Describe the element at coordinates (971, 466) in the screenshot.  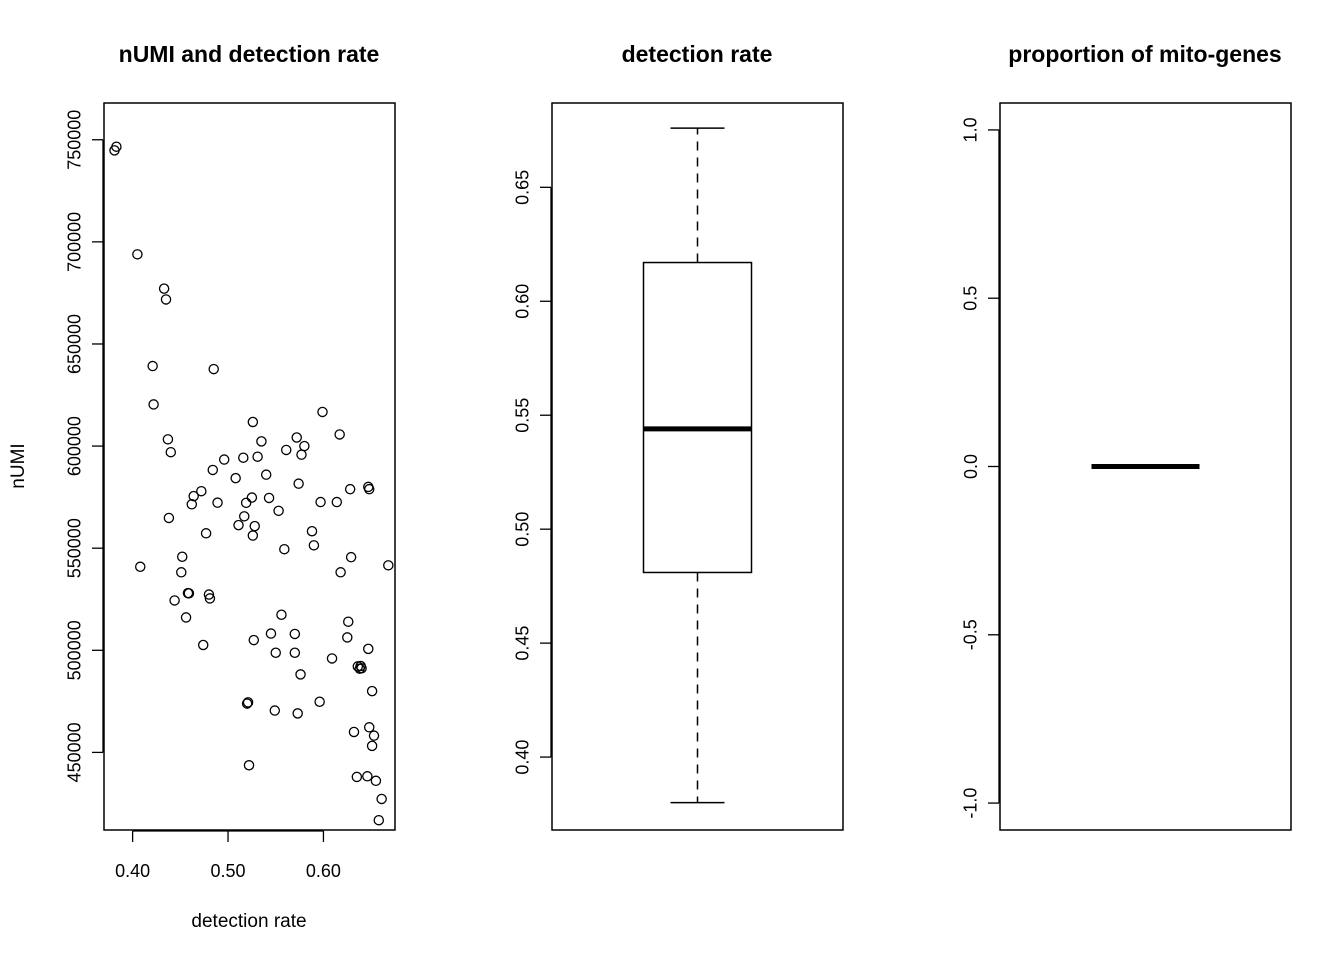
I see `mito-genes-y-tick-label: 0.0` at that location.